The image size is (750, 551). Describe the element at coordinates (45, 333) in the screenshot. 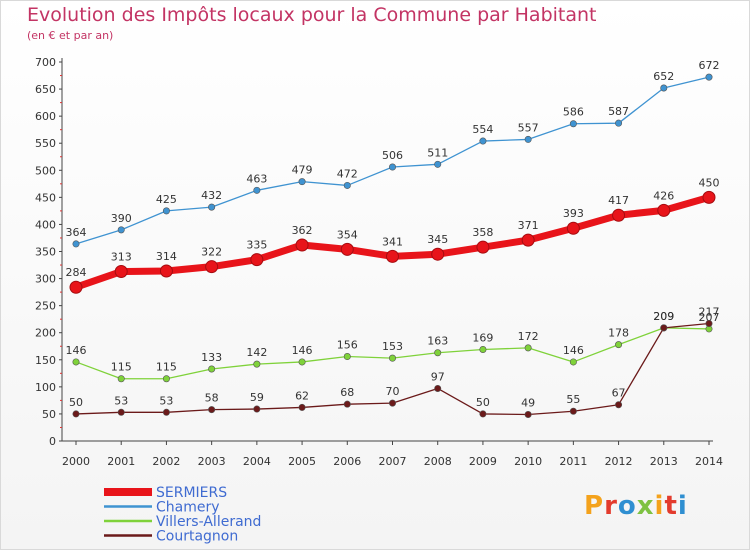

I see `y-tick-label: 200` at that location.